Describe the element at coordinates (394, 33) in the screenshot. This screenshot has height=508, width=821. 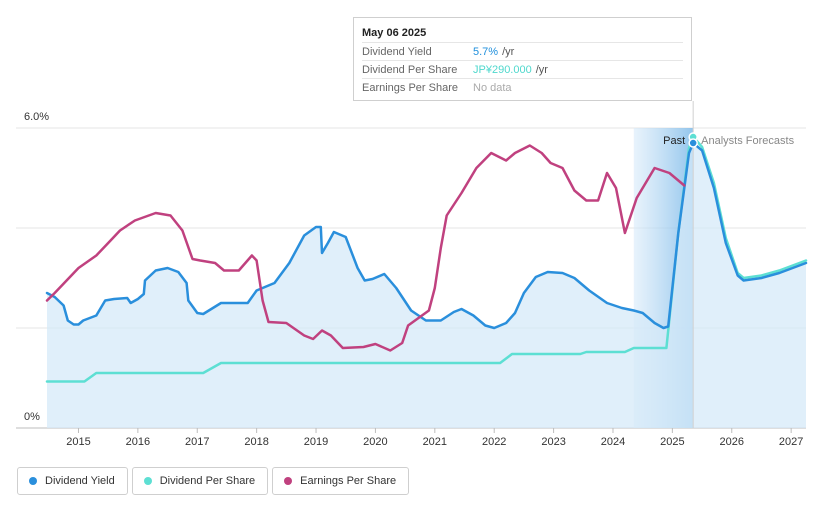
I see `tooltip-date: May 06 2025` at that location.